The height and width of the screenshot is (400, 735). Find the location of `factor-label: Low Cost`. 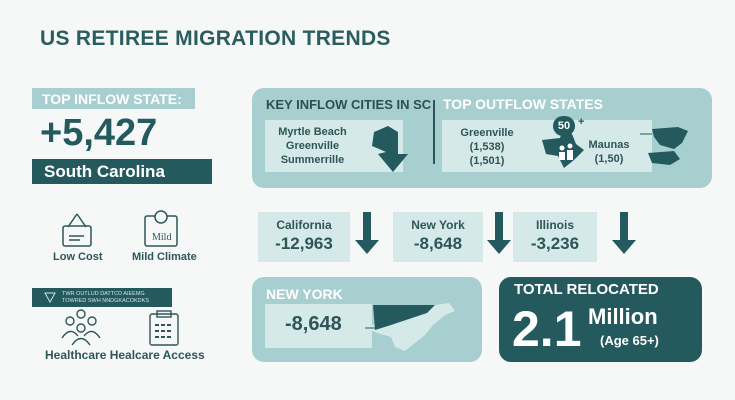

factor-label: Low Cost is located at coordinates (78, 257).